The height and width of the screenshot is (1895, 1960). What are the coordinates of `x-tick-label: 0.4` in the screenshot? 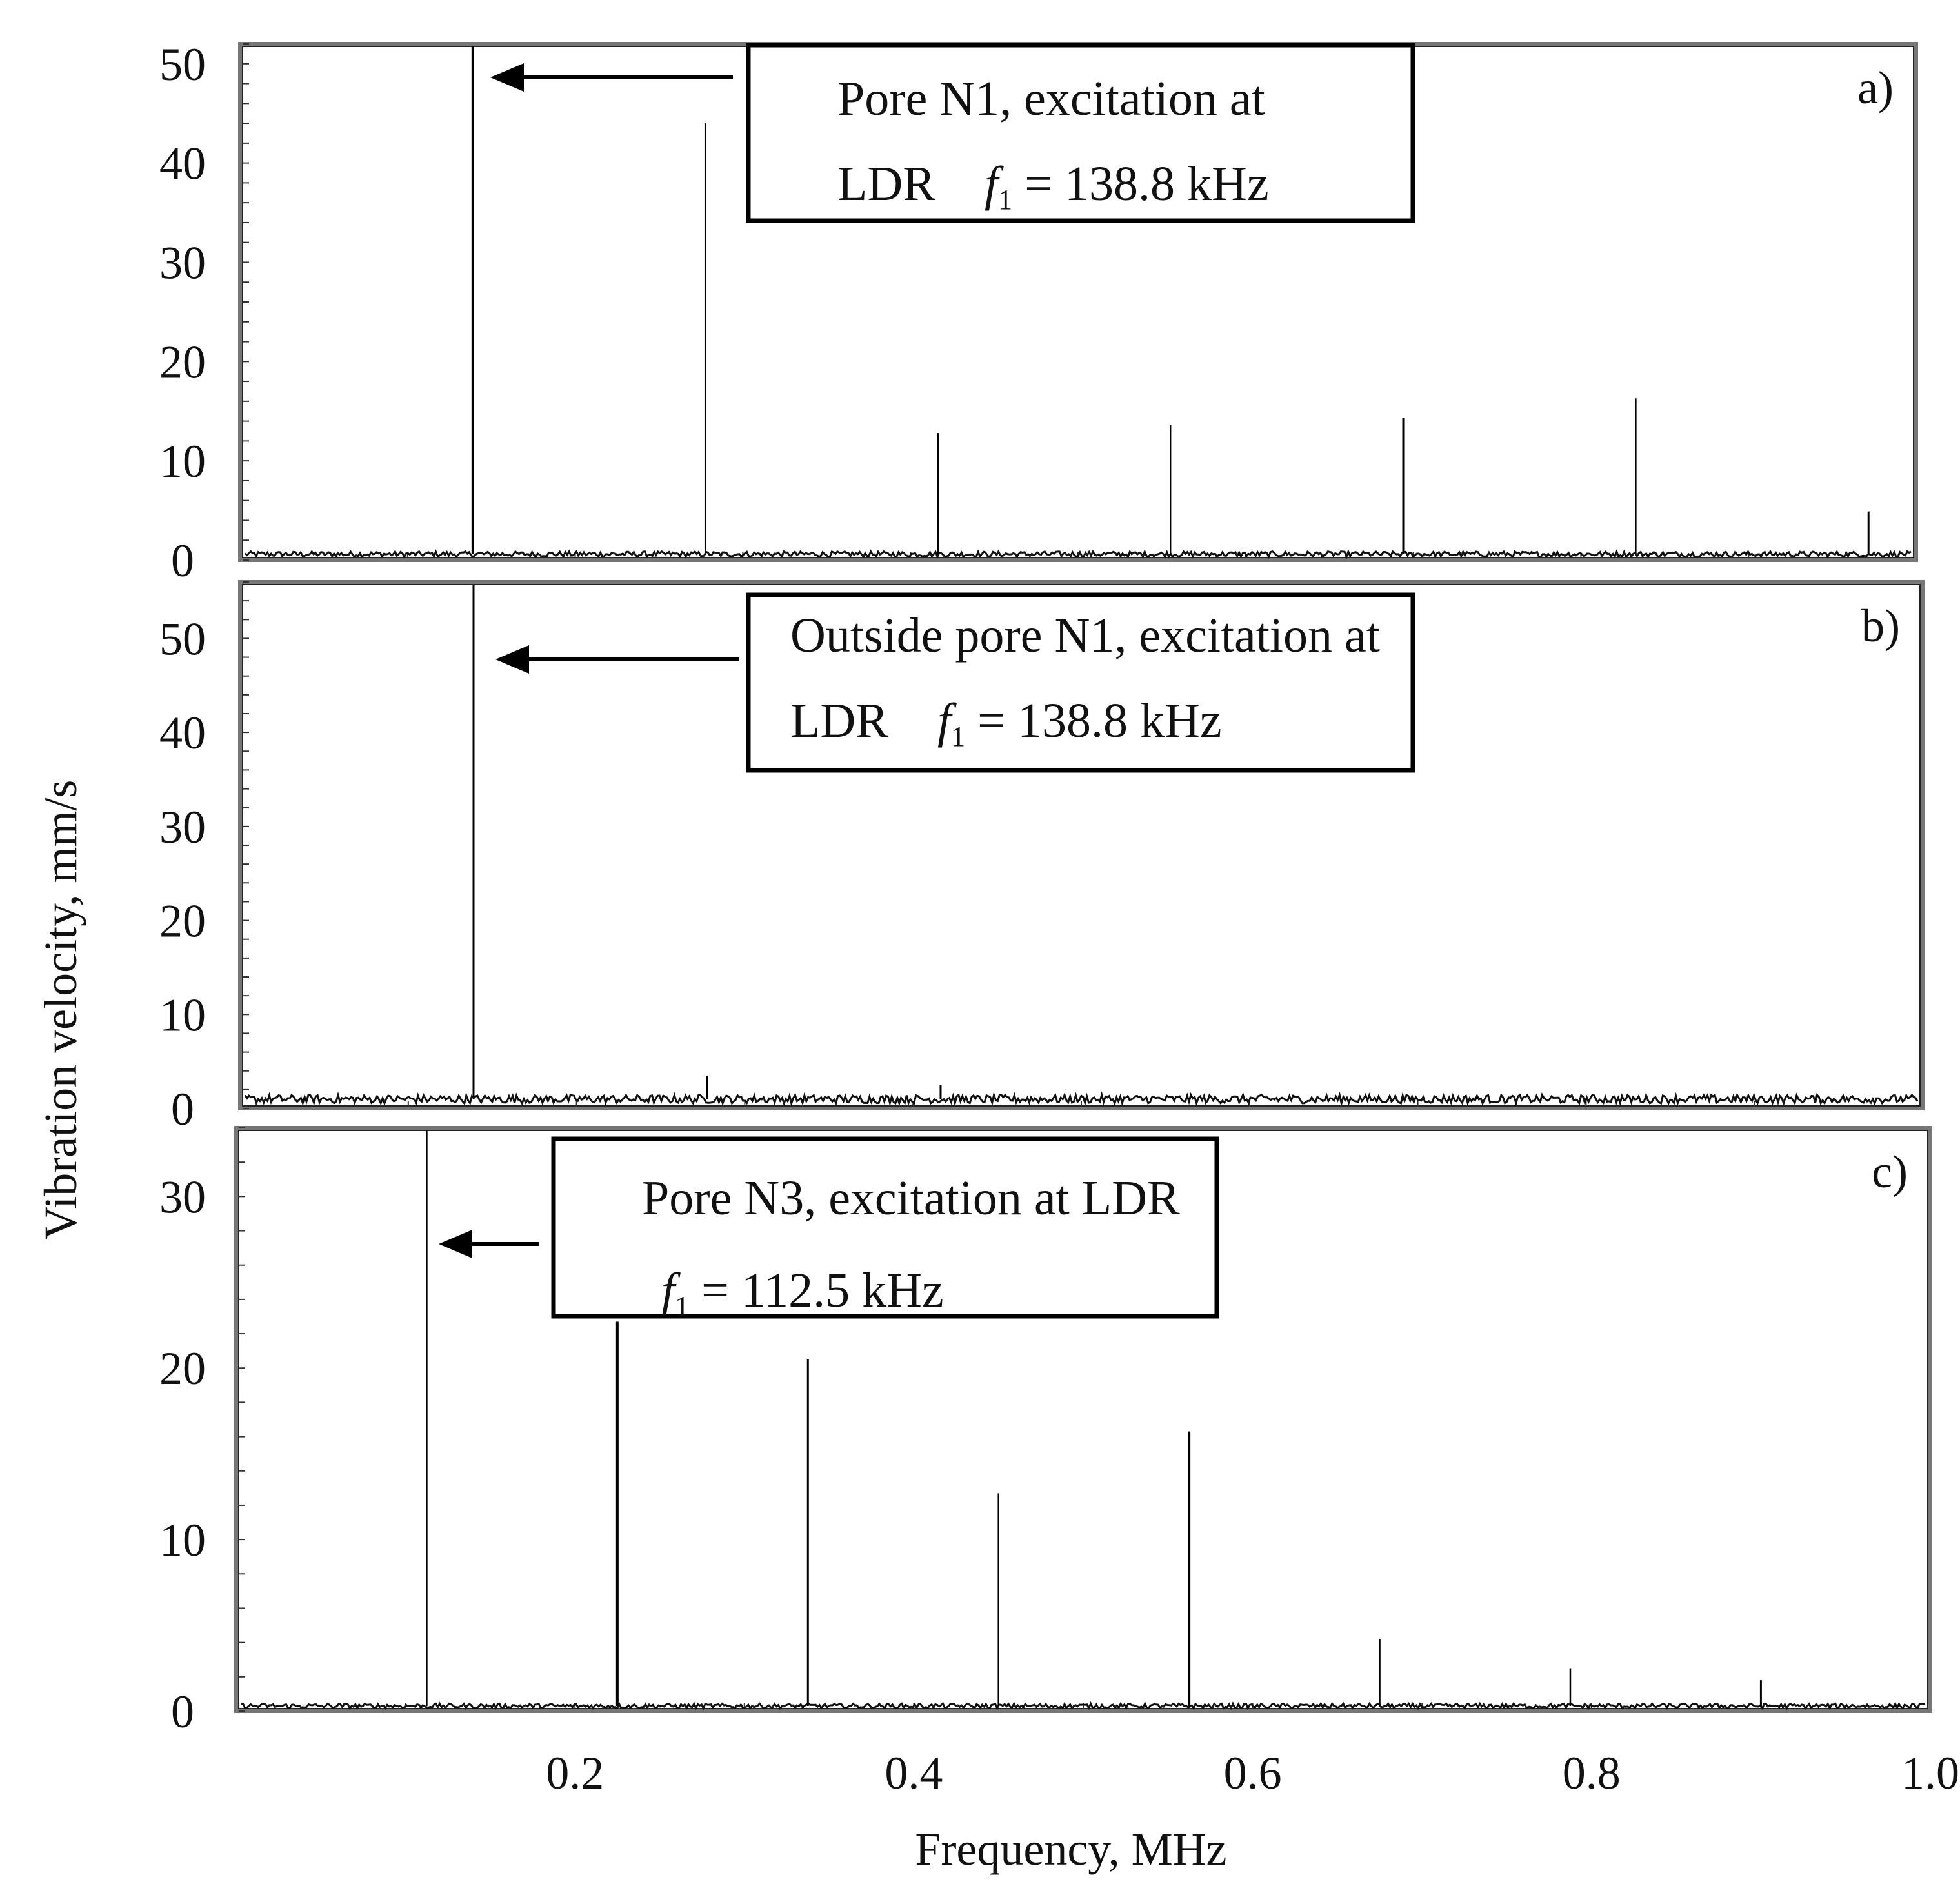 It's located at (914, 1773).